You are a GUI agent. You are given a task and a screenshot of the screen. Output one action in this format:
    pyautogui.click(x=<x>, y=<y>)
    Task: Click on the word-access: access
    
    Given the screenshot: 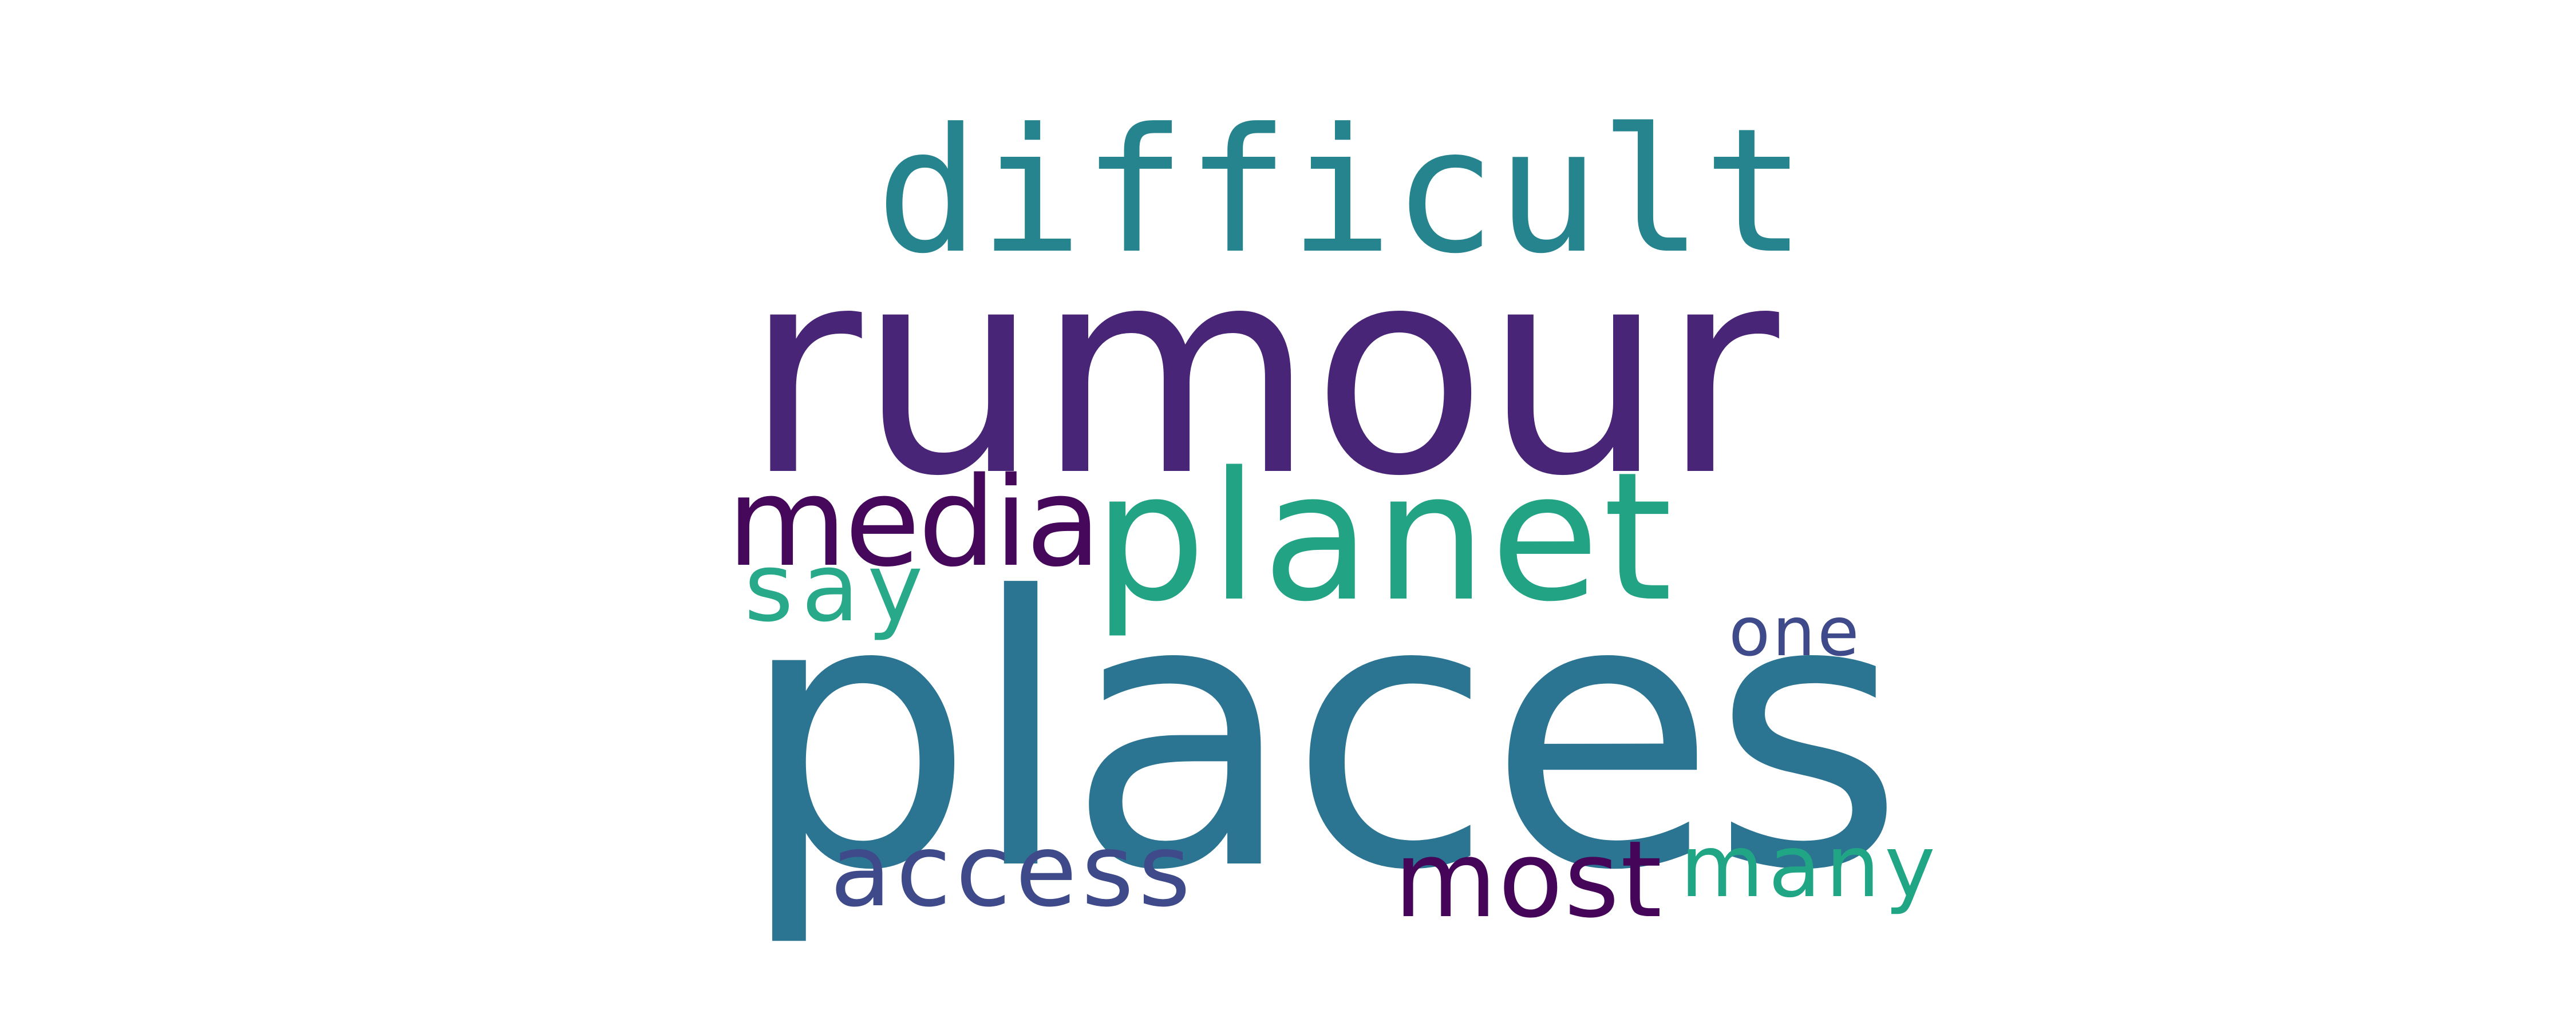 What is the action you would take?
    pyautogui.click(x=1012, y=871)
    